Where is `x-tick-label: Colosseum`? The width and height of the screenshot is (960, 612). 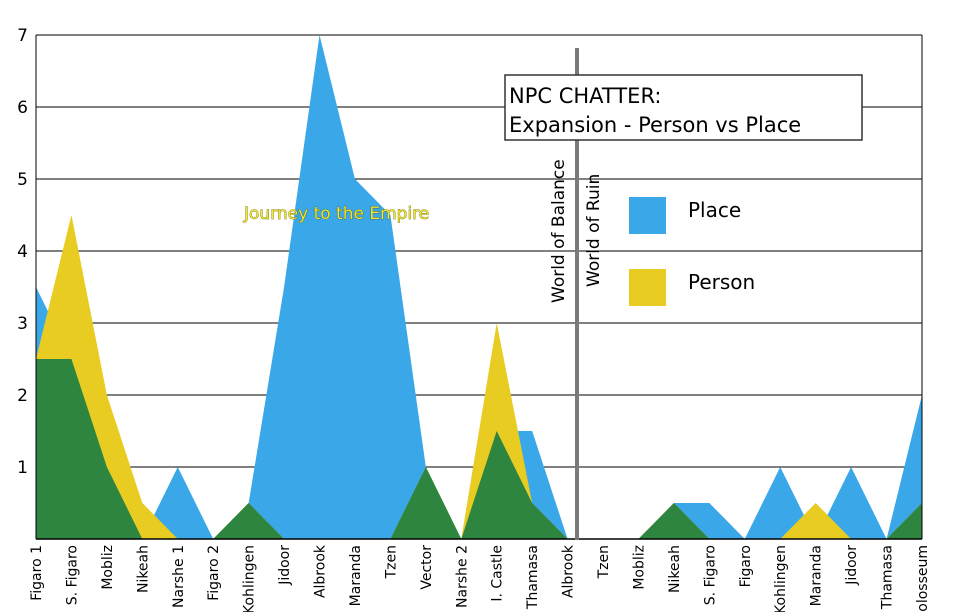
x-tick-label: Colosseum is located at coordinates (923, 578).